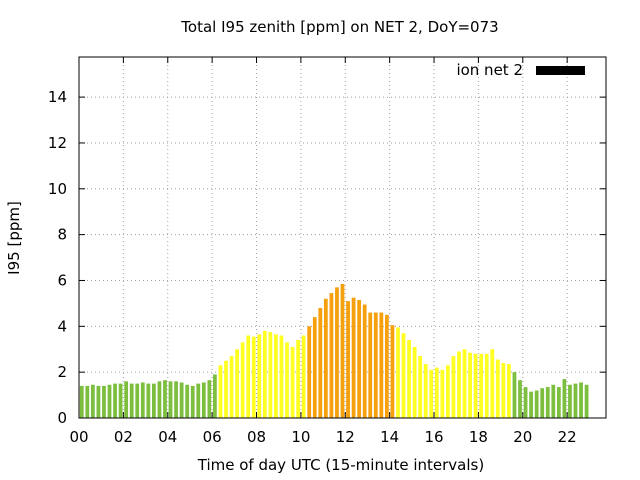 The width and height of the screenshot is (640, 480). I want to click on x-tick-label: 08, so click(256, 437).